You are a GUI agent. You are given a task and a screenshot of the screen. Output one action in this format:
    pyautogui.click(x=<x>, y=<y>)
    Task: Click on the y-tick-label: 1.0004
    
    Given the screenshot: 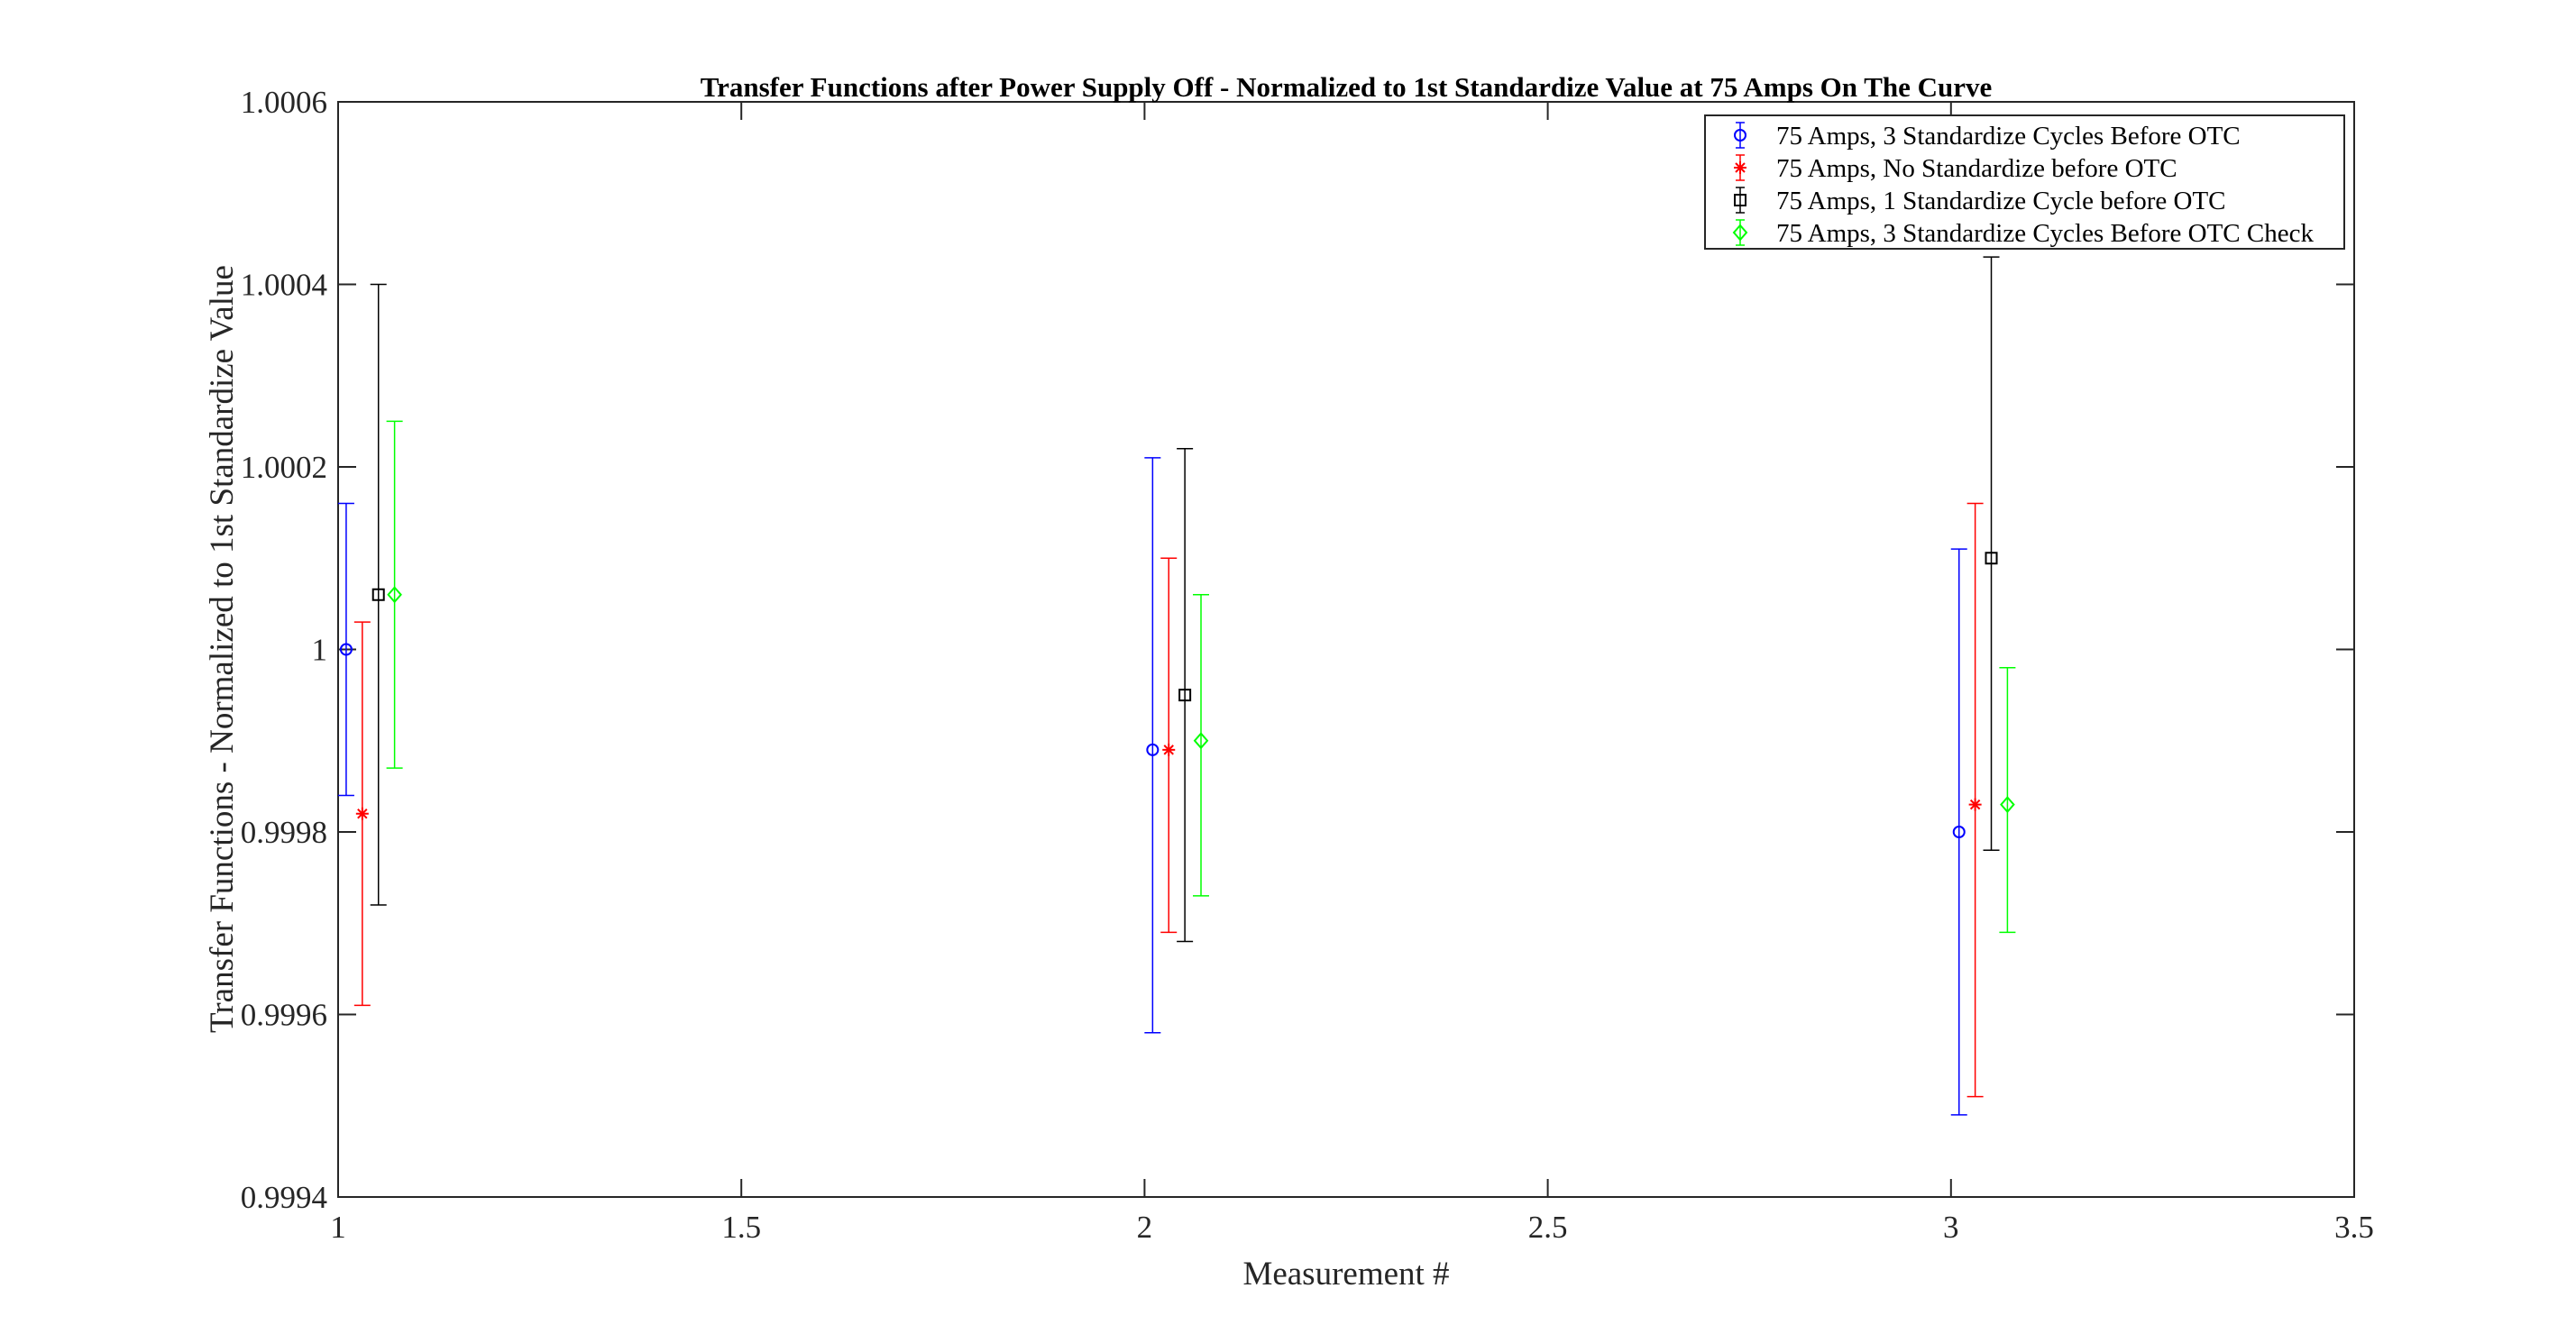 What is the action you would take?
    pyautogui.click(x=284, y=285)
    